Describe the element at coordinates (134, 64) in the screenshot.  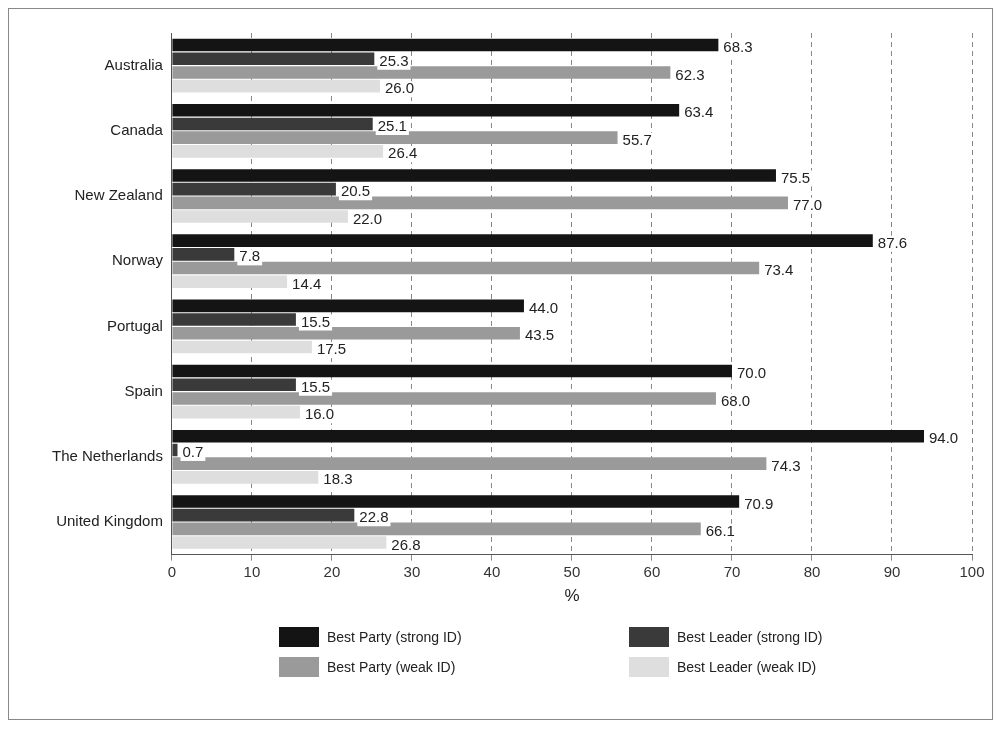
I see `y-tick-label: Australia` at that location.